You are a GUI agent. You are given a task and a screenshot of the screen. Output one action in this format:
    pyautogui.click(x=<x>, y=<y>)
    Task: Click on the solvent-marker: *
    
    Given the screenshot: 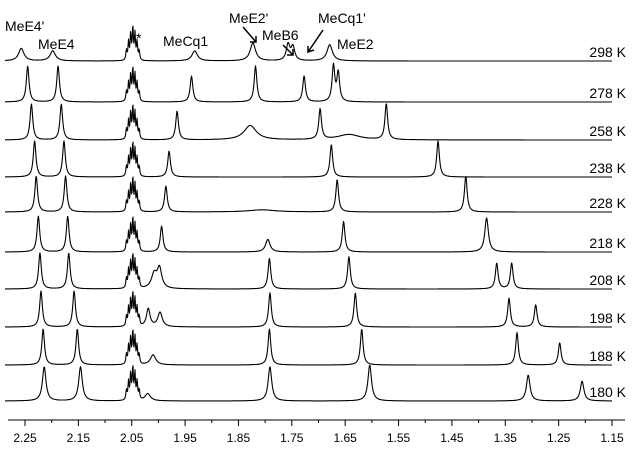 What is the action you would take?
    pyautogui.click(x=139, y=38)
    